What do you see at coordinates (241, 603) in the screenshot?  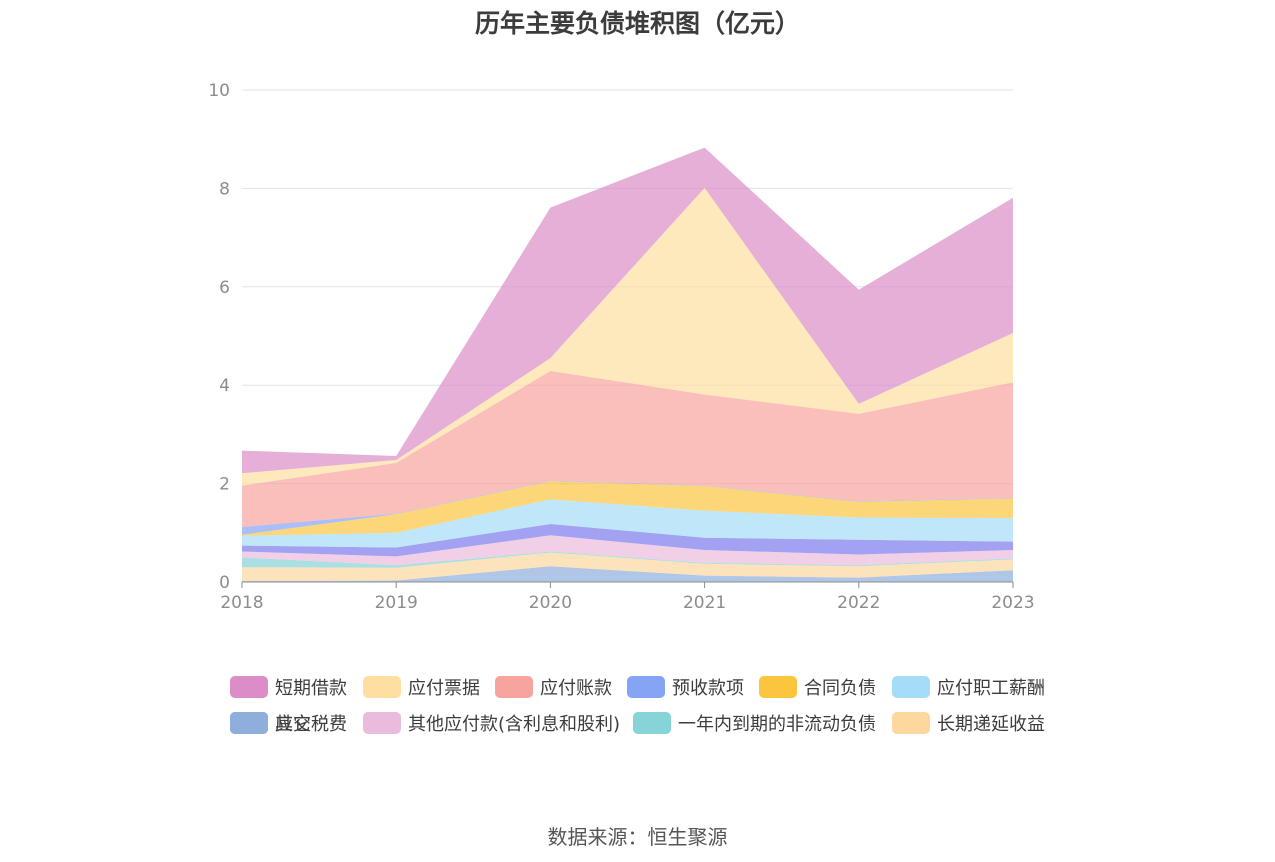 I see `x-tick-label: 2018` at bounding box center [241, 603].